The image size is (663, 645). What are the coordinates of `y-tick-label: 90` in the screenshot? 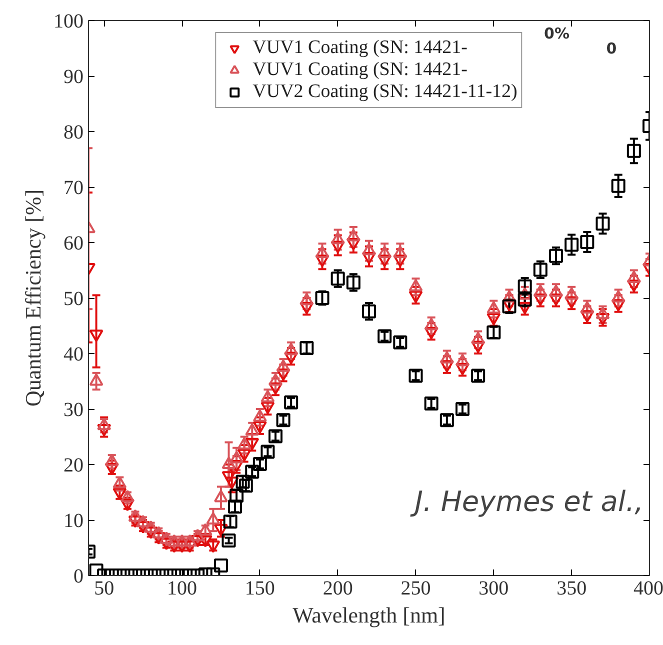 It's located at (74, 77).